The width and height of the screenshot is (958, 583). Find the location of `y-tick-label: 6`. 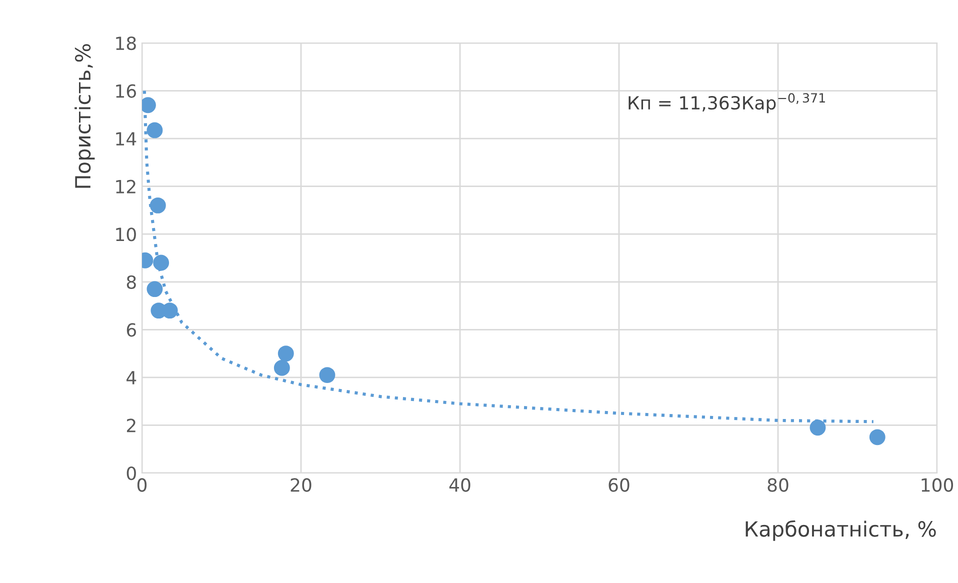

y-tick-label: 6 is located at coordinates (131, 330).